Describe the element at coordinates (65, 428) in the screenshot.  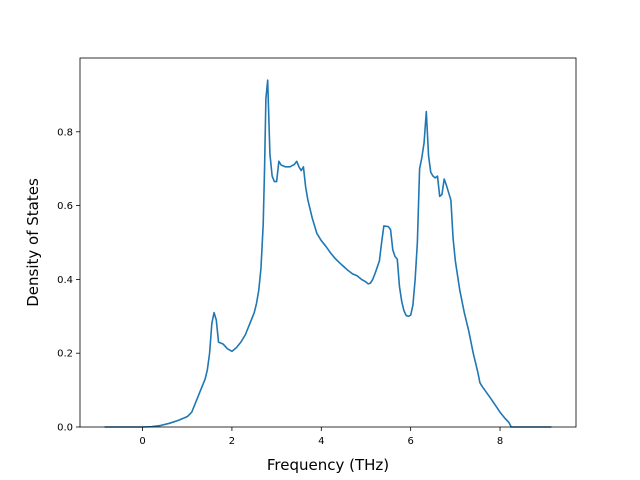
I see `y-tick-label: 0.0` at that location.